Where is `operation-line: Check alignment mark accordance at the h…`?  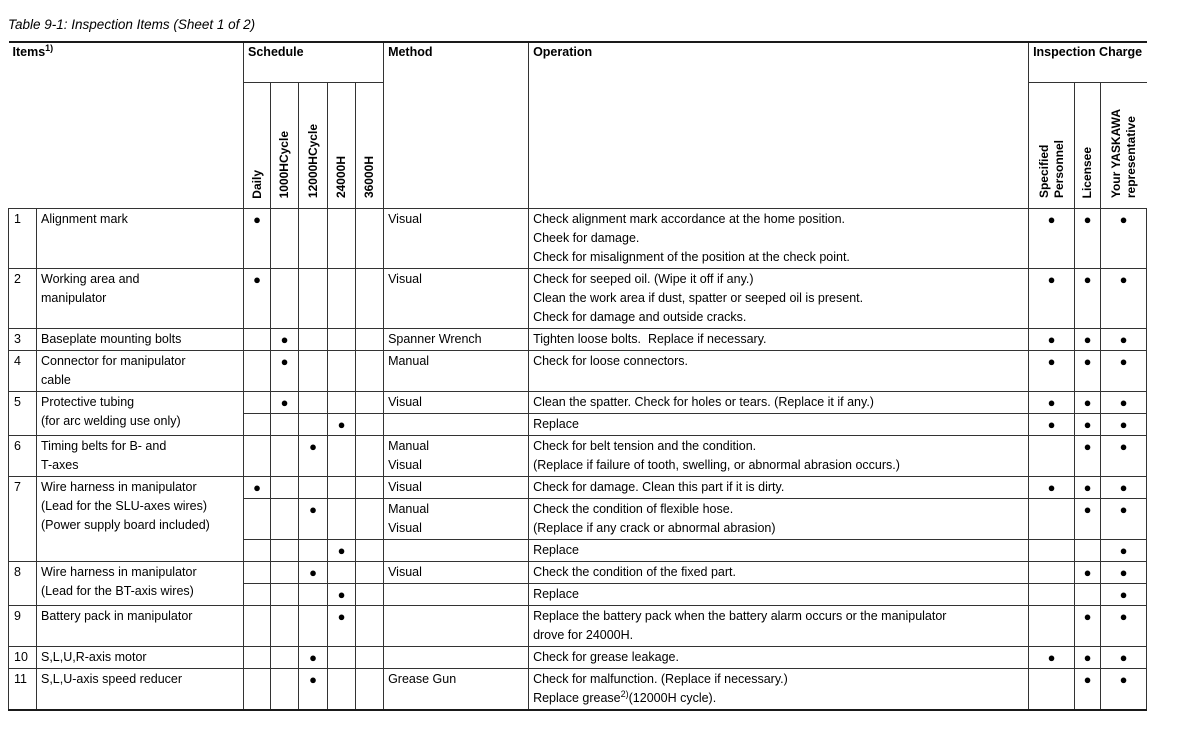 operation-line: Check alignment mark accordance at the h… is located at coordinates (689, 218).